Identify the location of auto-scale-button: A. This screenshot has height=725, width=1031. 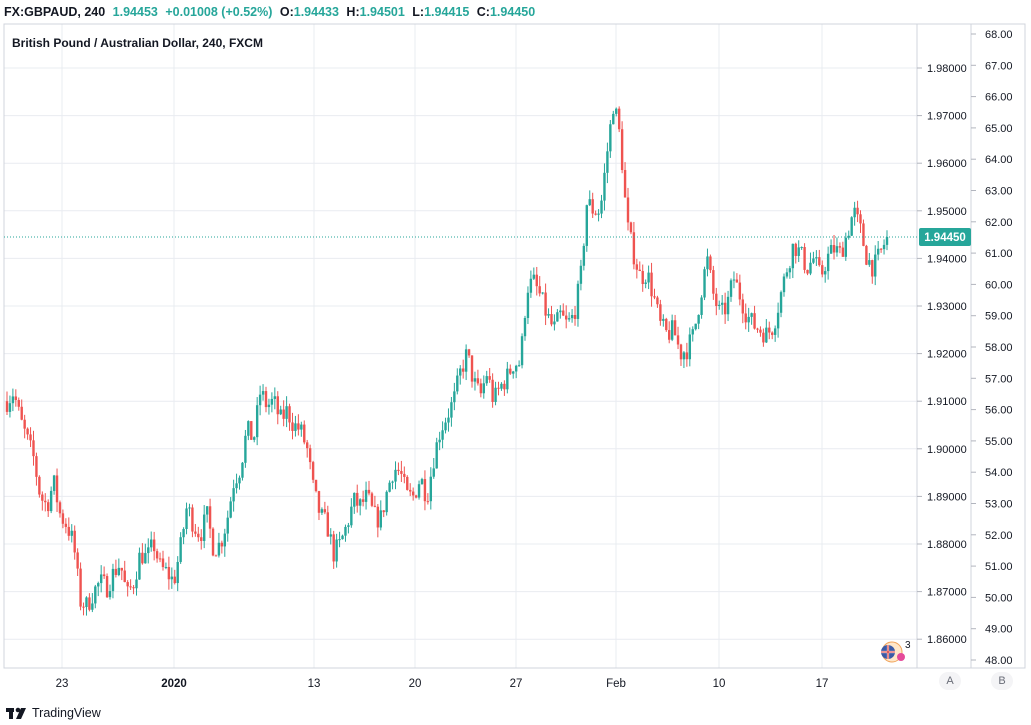
(950, 681).